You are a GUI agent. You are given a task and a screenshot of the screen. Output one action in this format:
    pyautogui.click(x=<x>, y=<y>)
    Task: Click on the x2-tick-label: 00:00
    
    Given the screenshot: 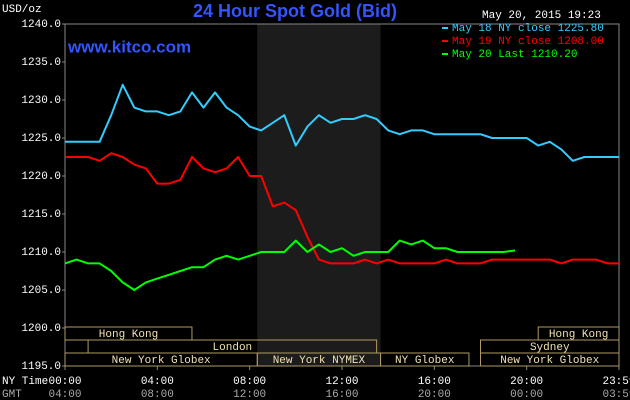 What is the action you would take?
    pyautogui.click(x=526, y=394)
    